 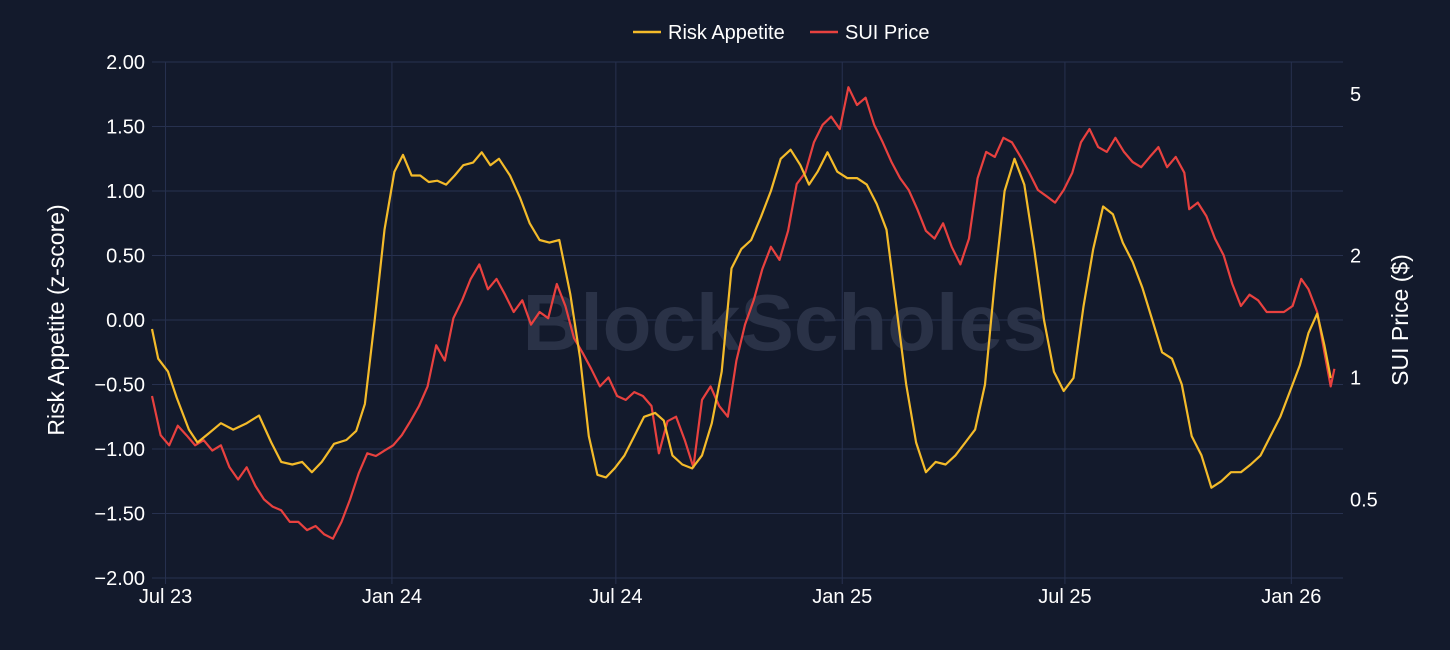 I want to click on y-left-tick-label: −1.50, so click(x=119, y=515).